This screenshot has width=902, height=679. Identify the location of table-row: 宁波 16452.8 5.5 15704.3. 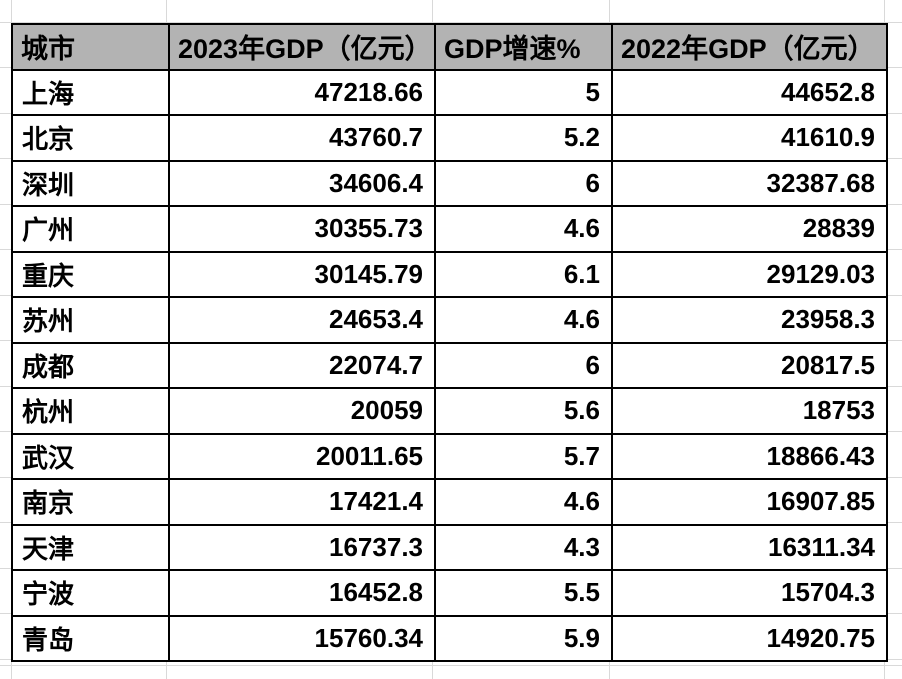
(449, 593).